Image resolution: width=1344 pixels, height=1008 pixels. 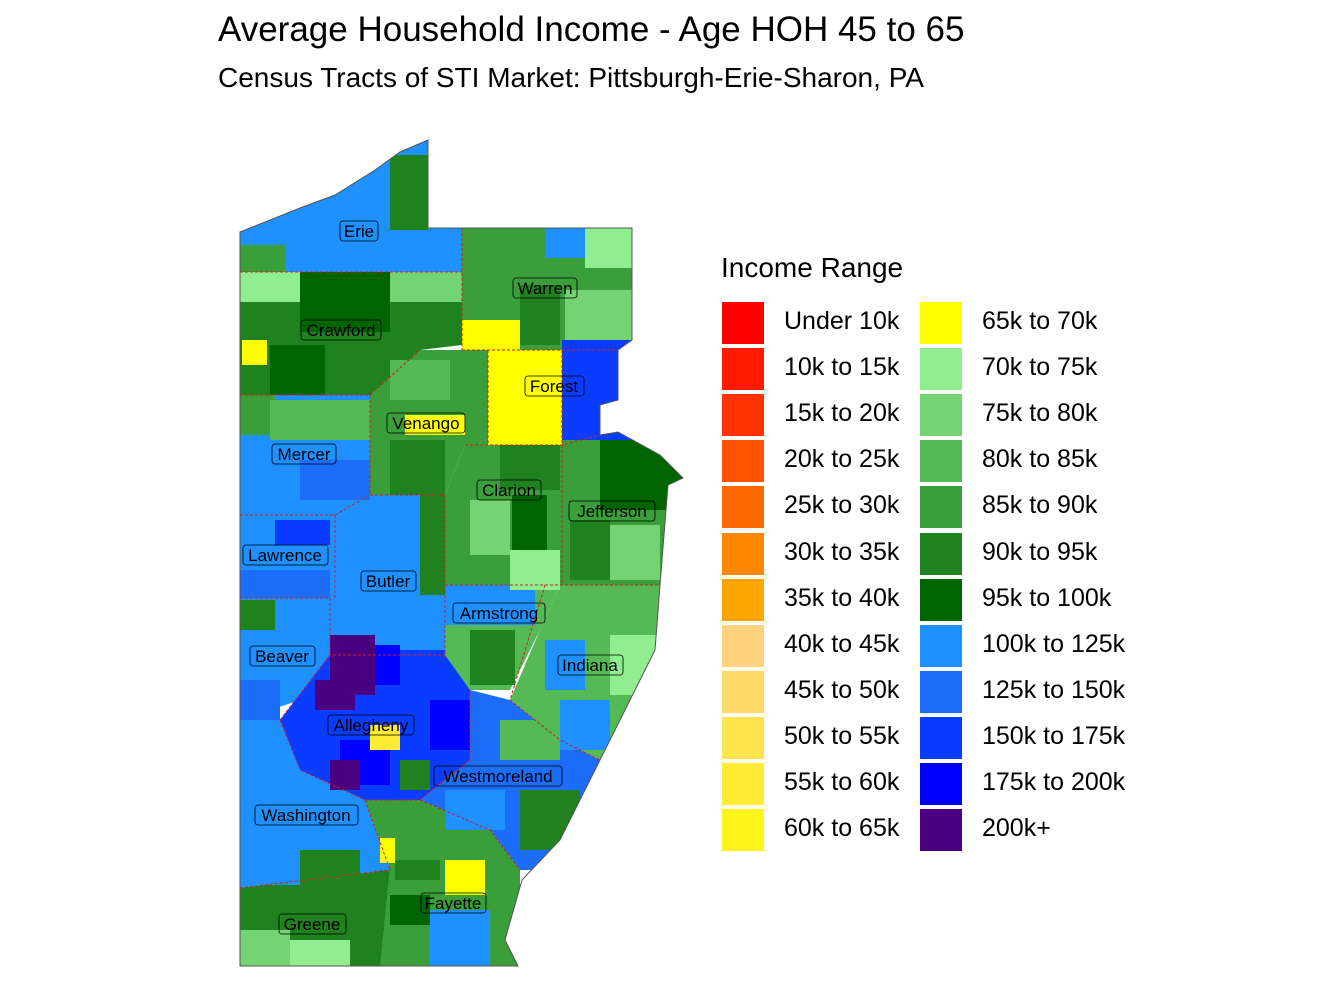 I want to click on legend-label: 25k to 30k, so click(x=842, y=505).